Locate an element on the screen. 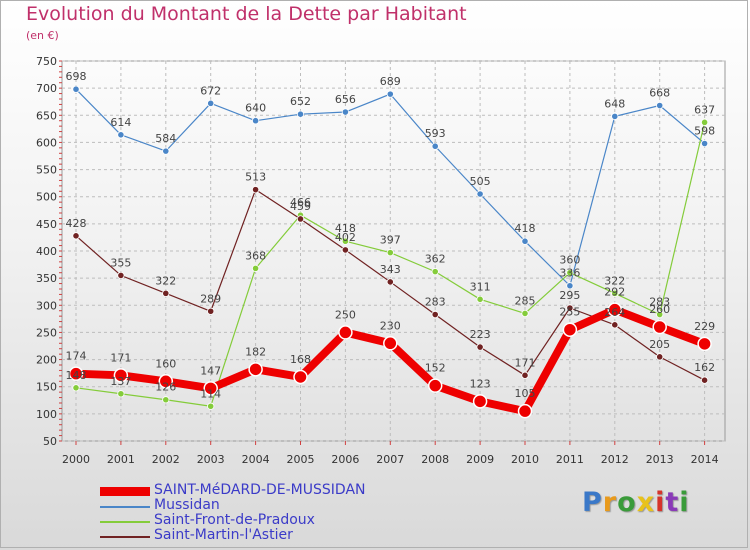  x-tick-label: 2005 is located at coordinates (301, 459).